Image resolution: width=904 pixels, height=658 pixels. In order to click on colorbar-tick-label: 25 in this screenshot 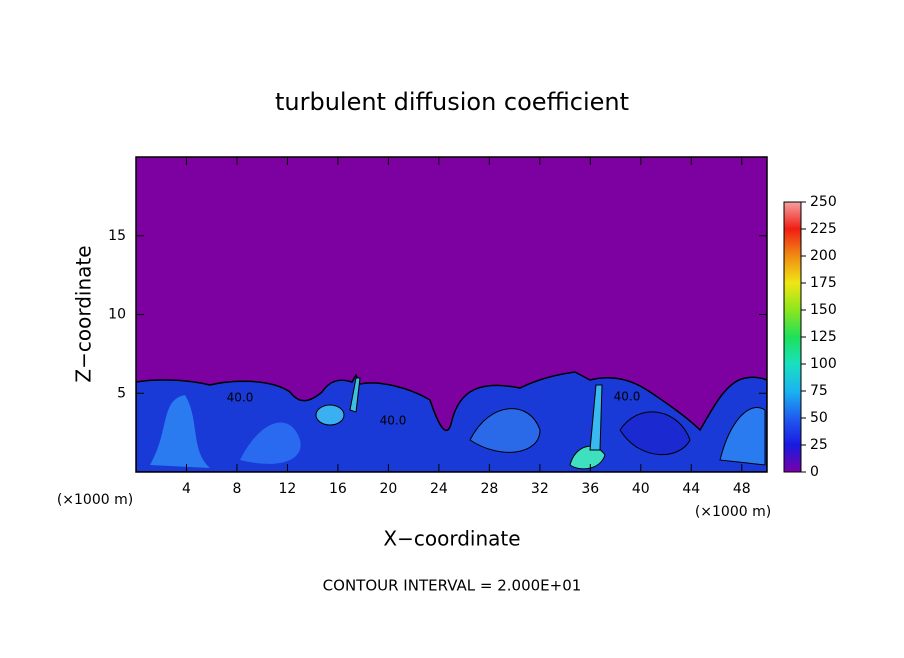, I will do `click(819, 445)`.